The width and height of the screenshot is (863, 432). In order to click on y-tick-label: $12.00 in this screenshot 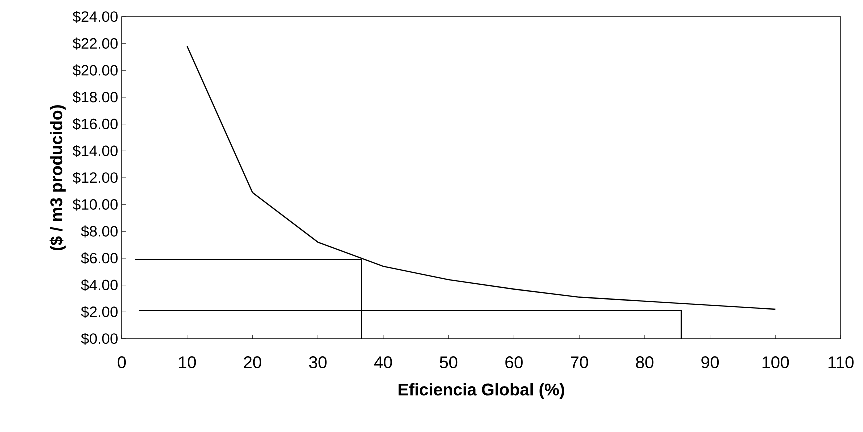, I will do `click(95, 178)`.